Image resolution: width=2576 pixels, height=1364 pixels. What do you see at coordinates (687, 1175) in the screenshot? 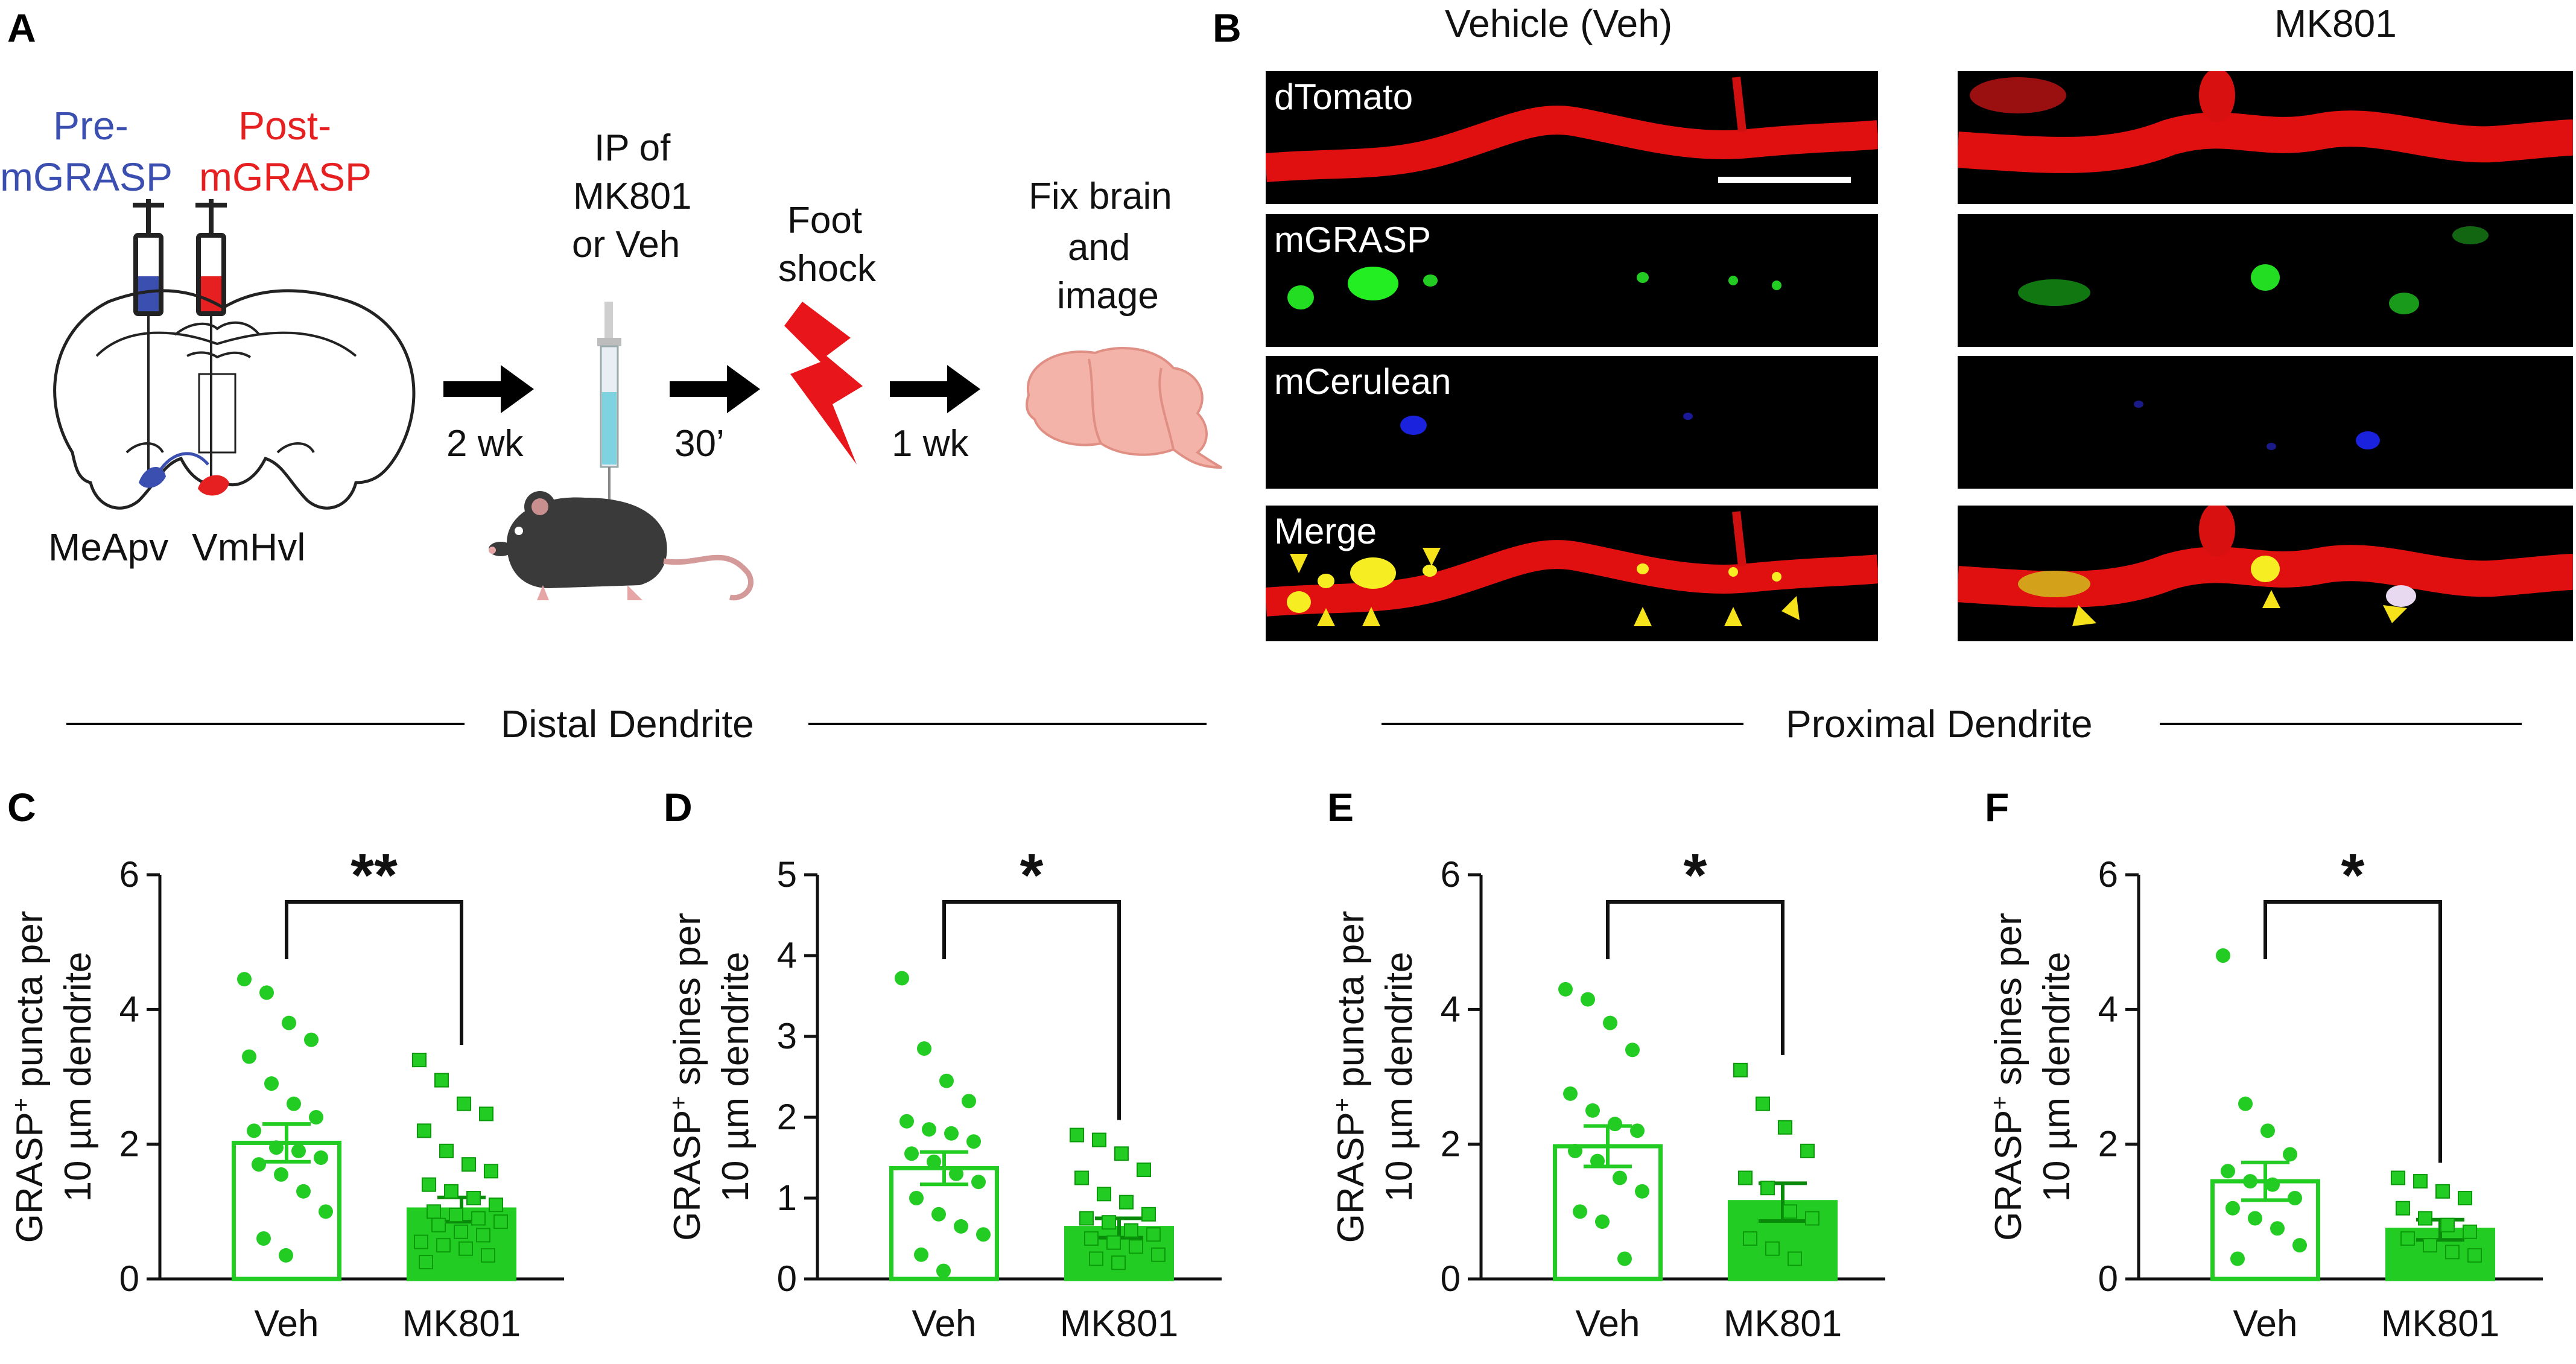
I see `y-label-part: GRASP` at bounding box center [687, 1175].